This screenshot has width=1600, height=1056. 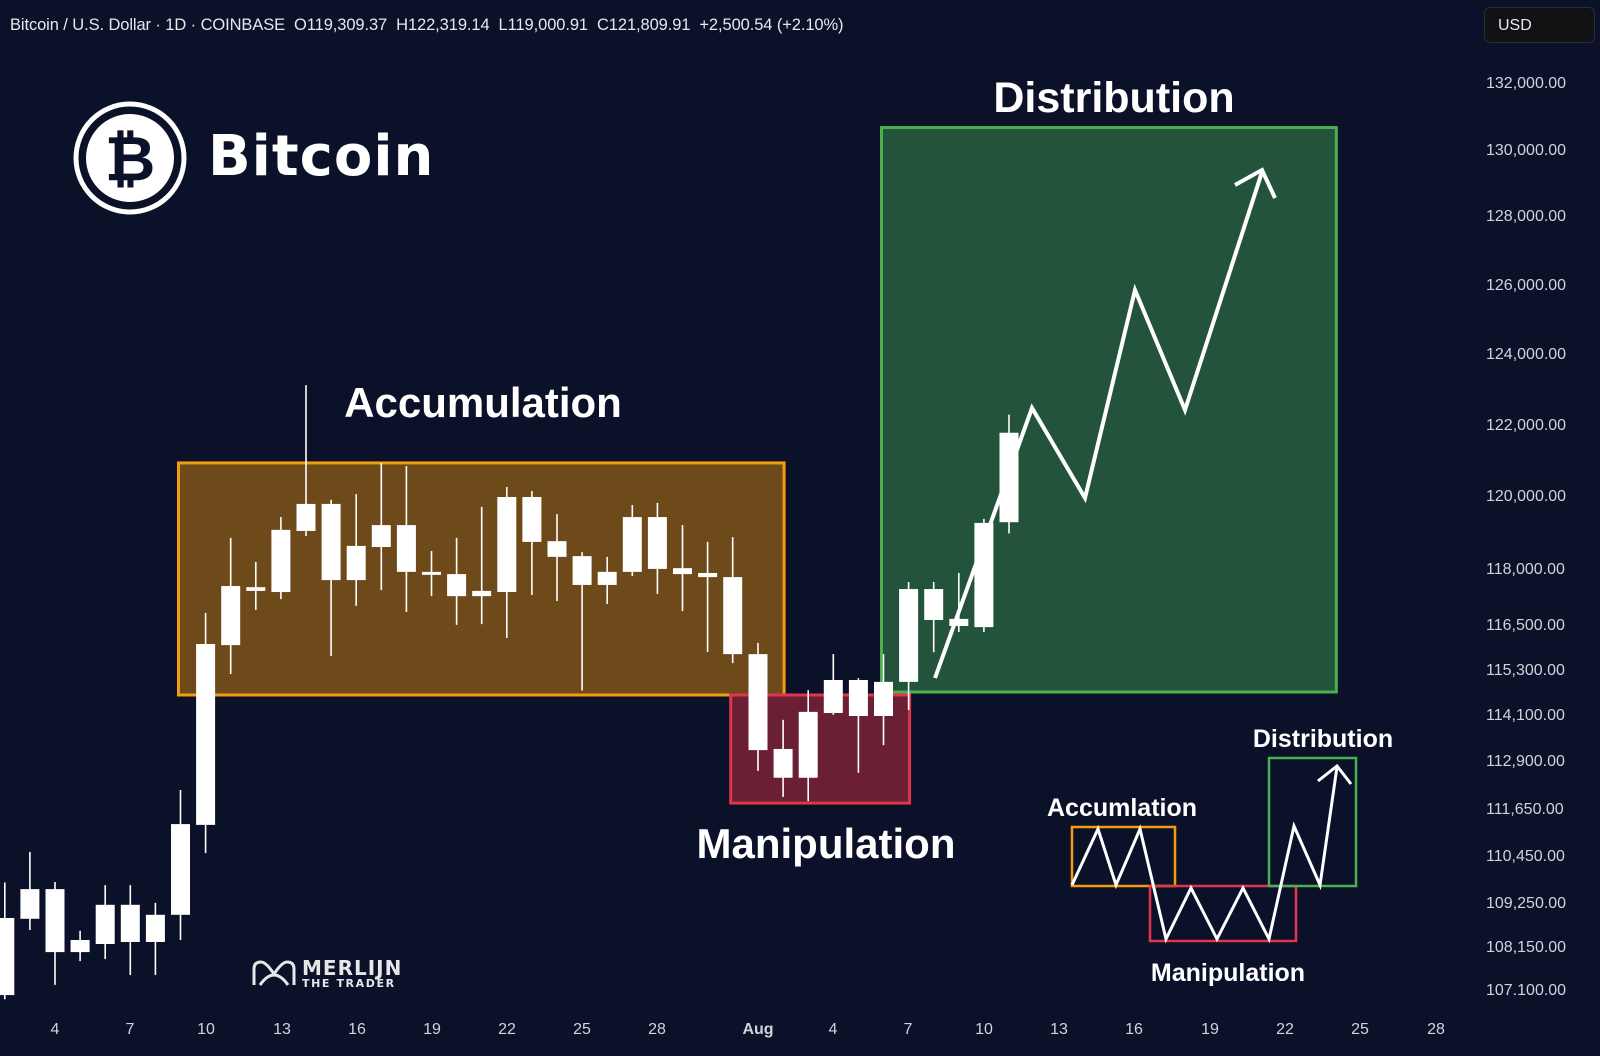 What do you see at coordinates (282, 1029) in the screenshot?
I see `time-tick-label: 13` at bounding box center [282, 1029].